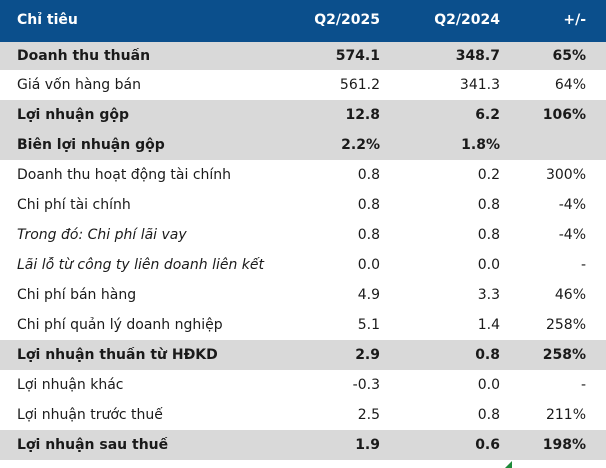 This screenshot has height=468, width=606. What do you see at coordinates (359, 85) in the screenshot?
I see `row-q2-2025: 561.2` at bounding box center [359, 85].